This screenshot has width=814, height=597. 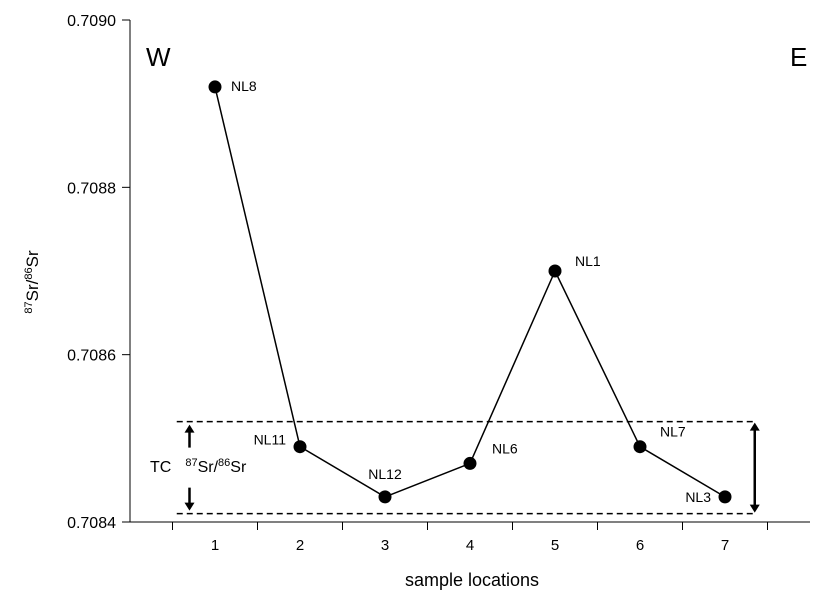 I want to click on data-label: NL11, so click(x=270, y=440).